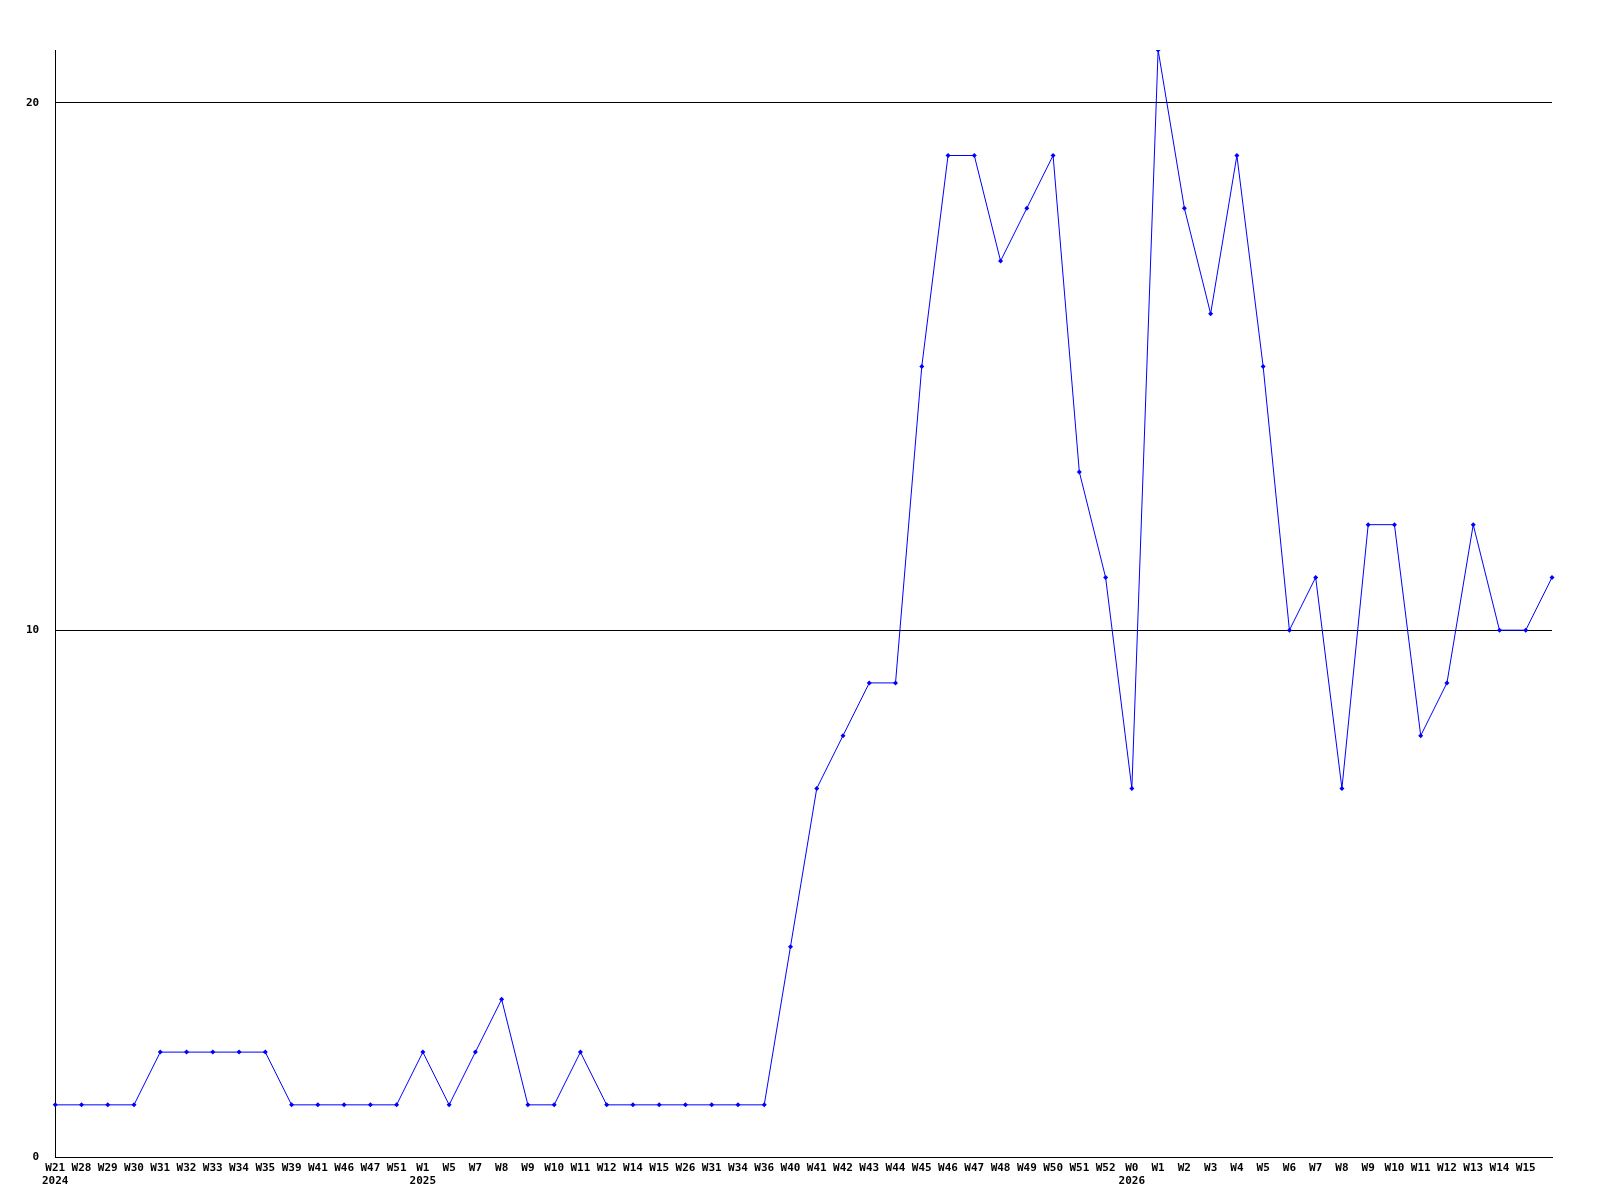 The height and width of the screenshot is (1200, 1600). Describe the element at coordinates (55, 1174) in the screenshot. I see `x-tick-label: W21 2024` at that location.